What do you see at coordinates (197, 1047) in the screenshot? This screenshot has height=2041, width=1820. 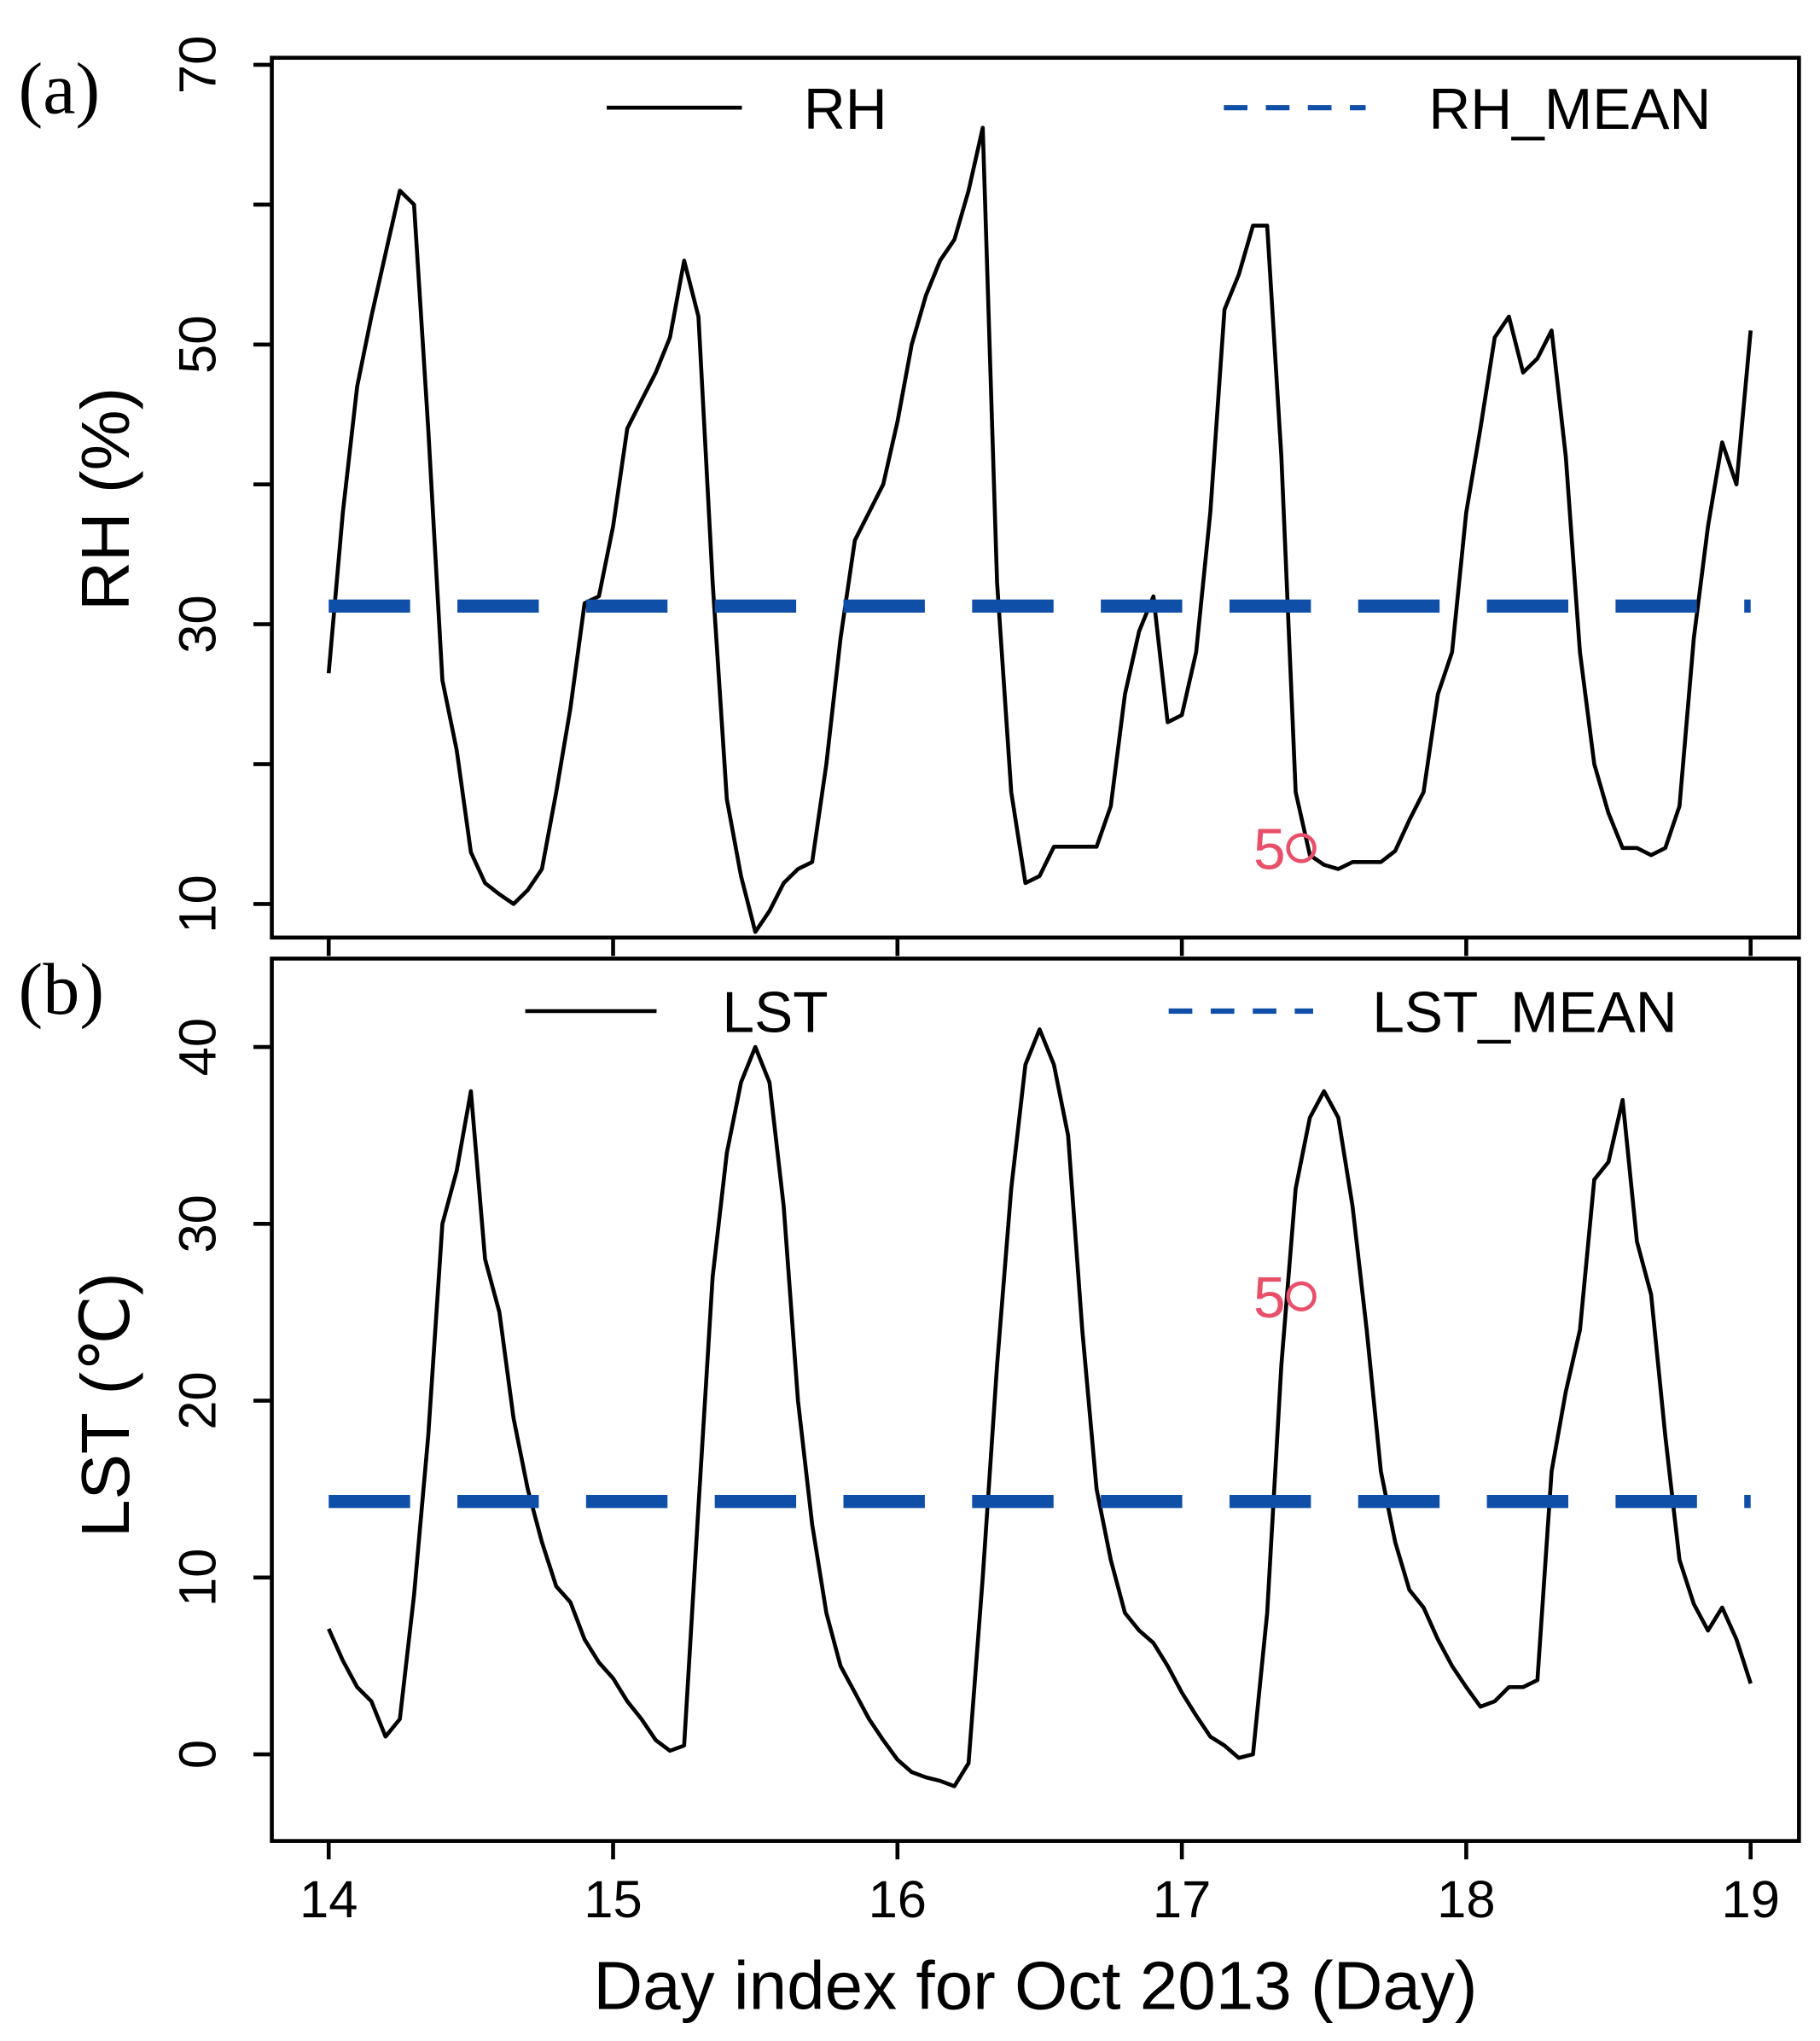 I see `y-tick-label: 40` at bounding box center [197, 1047].